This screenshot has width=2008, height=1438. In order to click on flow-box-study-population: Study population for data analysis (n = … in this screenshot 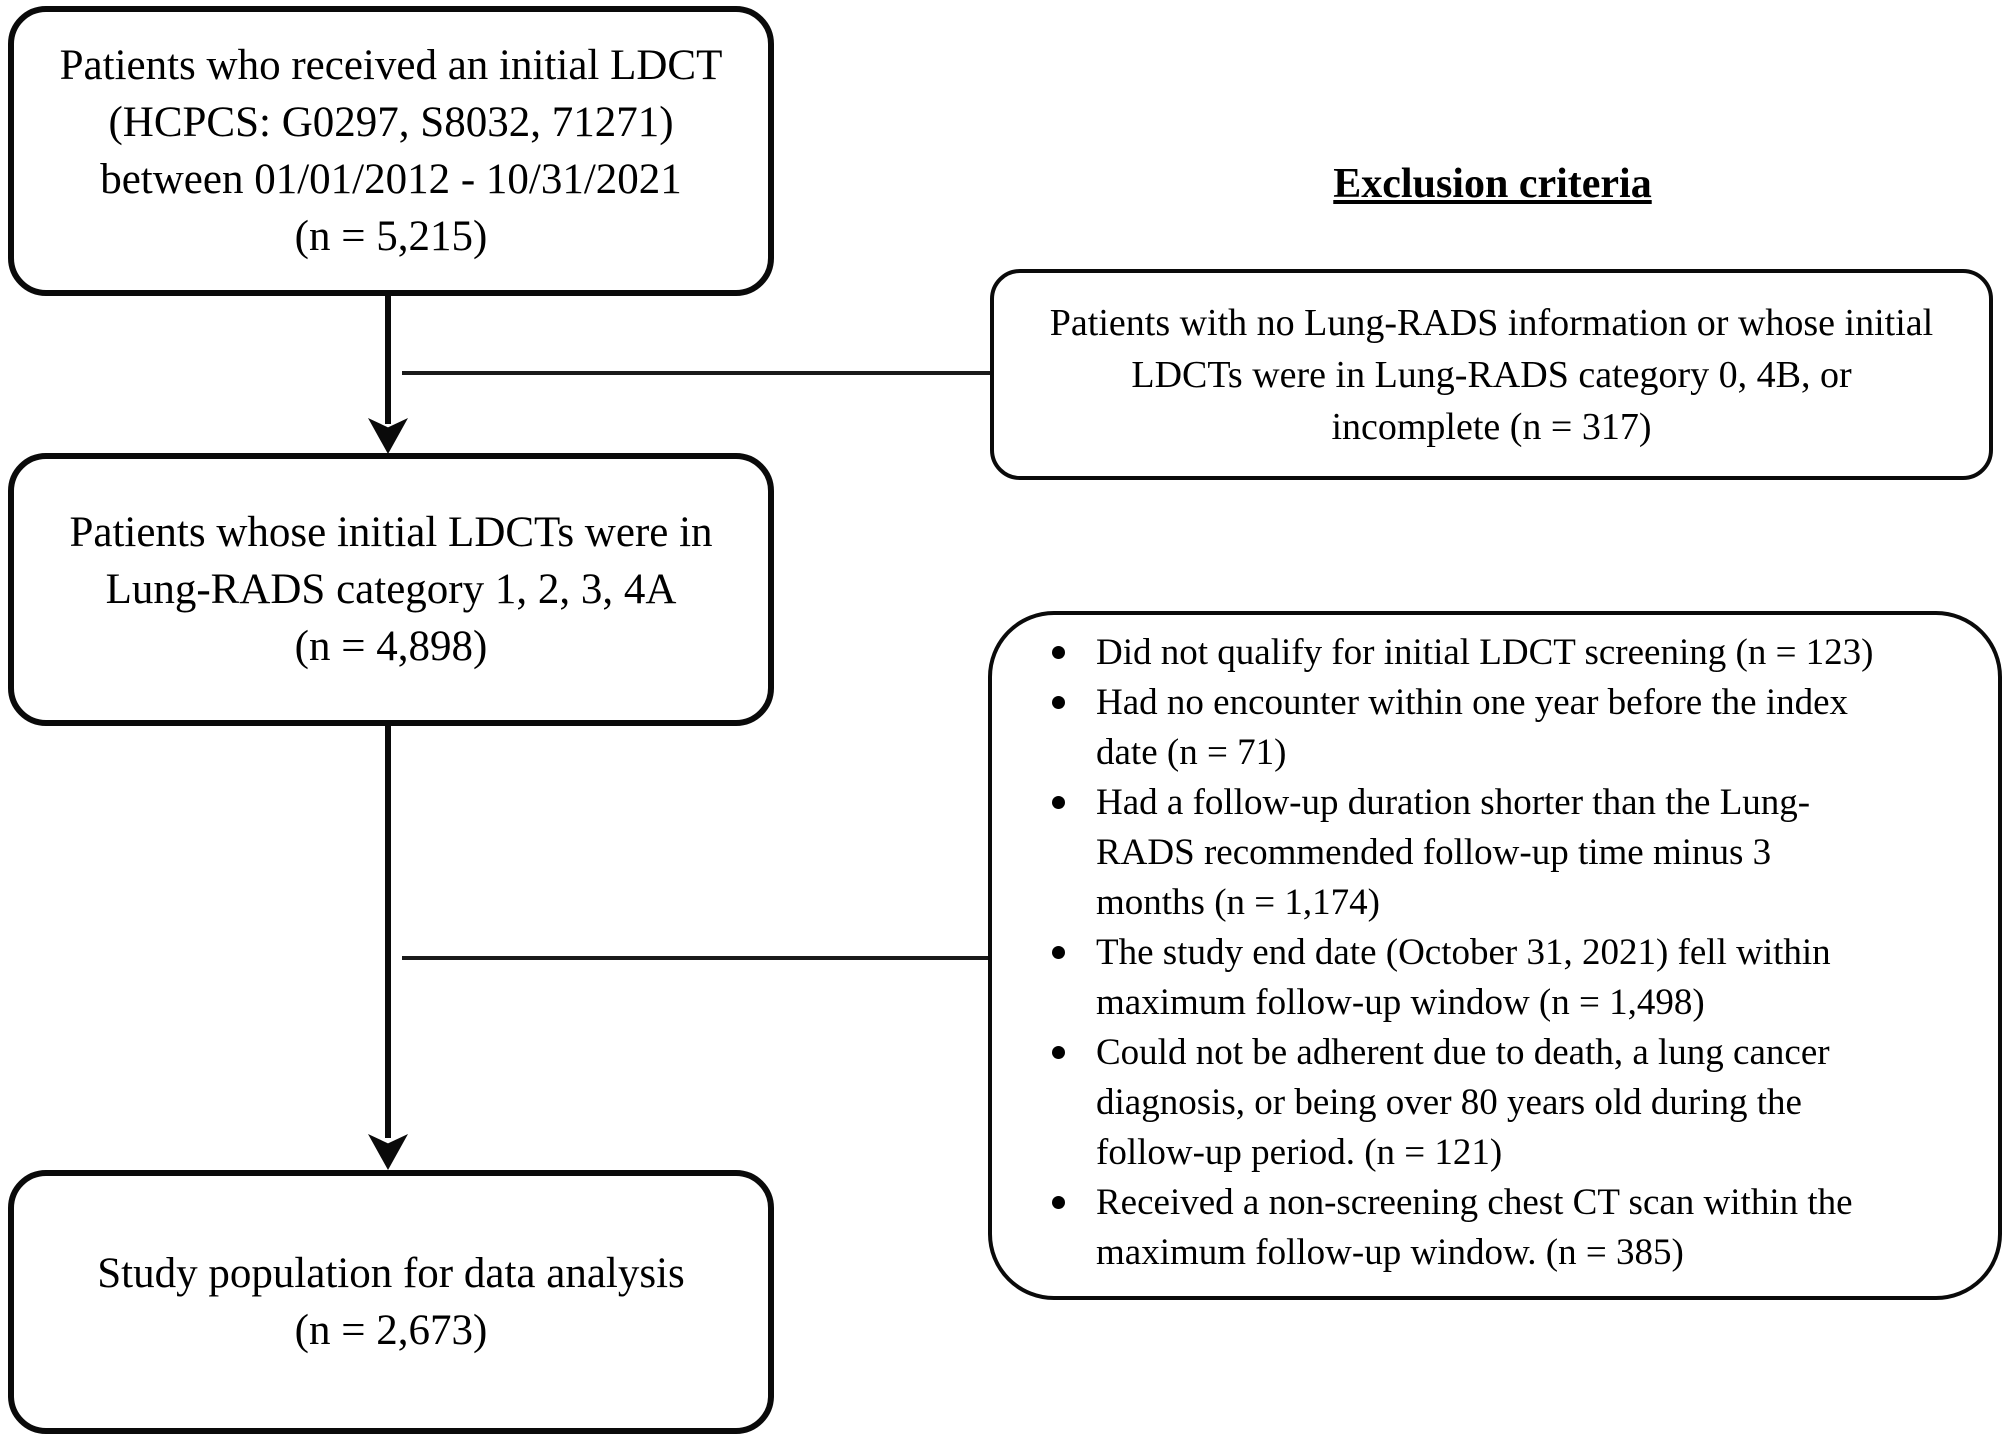, I will do `click(391, 1302)`.